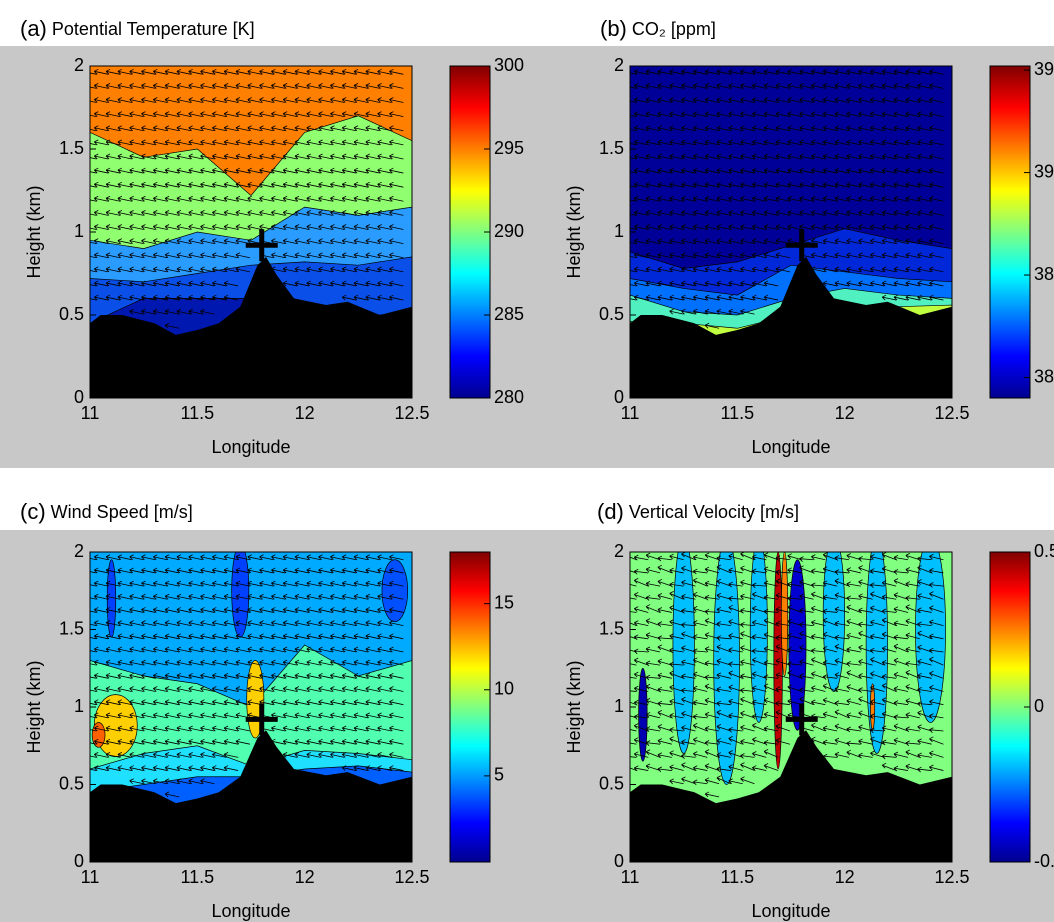 Image resolution: width=1054 pixels, height=922 pixels. I want to click on colorbar-tick-label: 395, so click(1044, 69).